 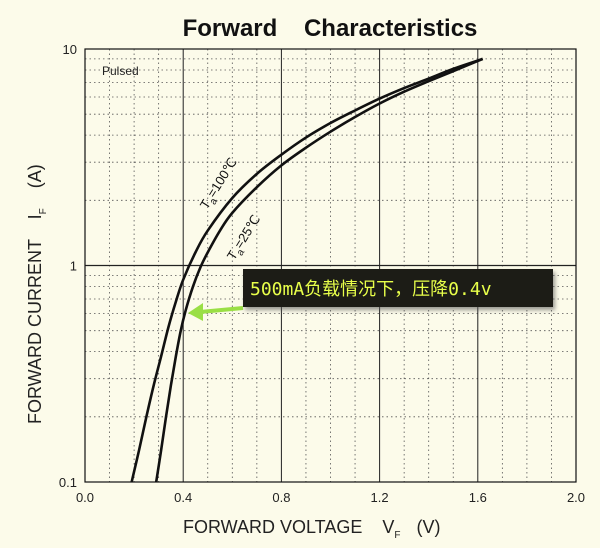 I want to click on y-tick-label: 1, so click(x=73, y=266).